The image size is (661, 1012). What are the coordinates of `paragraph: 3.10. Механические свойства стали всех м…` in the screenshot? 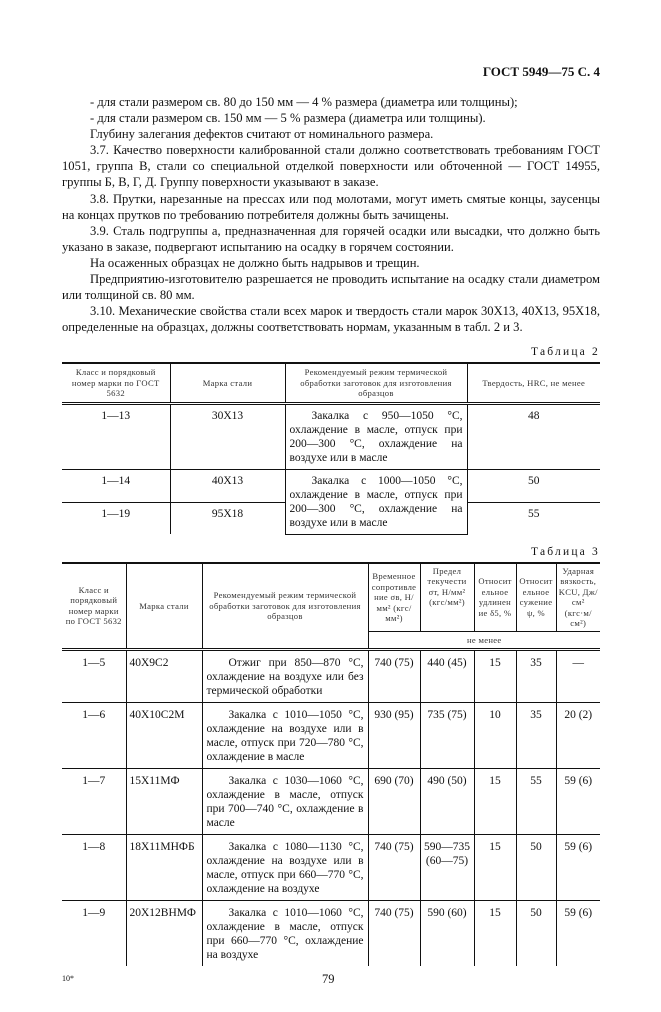 It's located at (331, 319).